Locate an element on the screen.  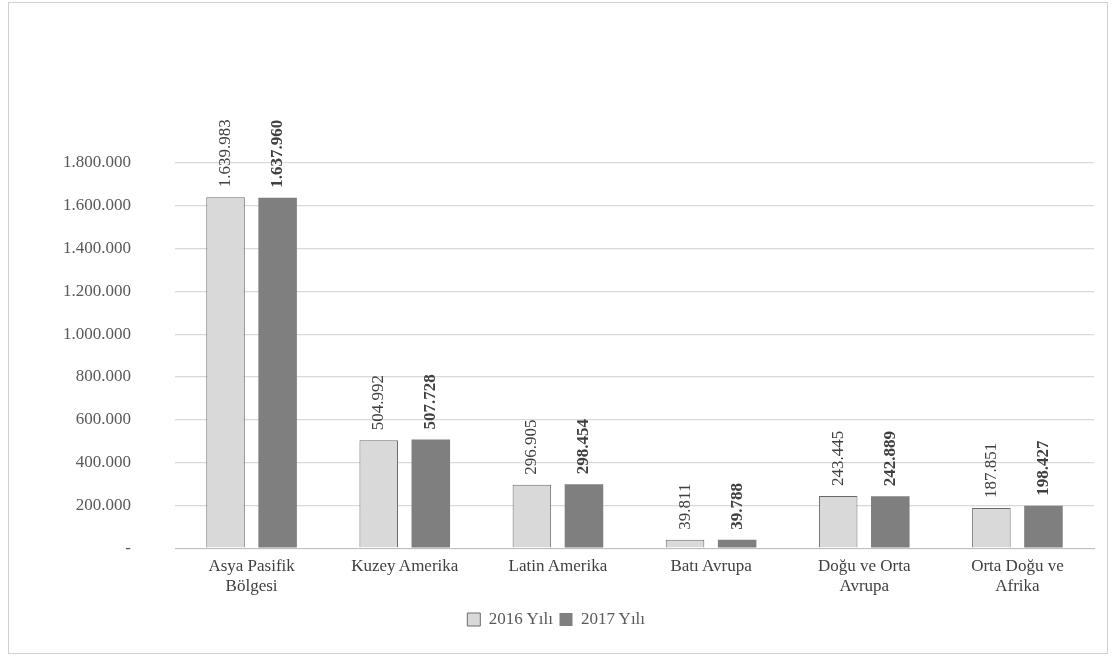
y-tick-label: 1.400.000 is located at coordinates (97, 248).